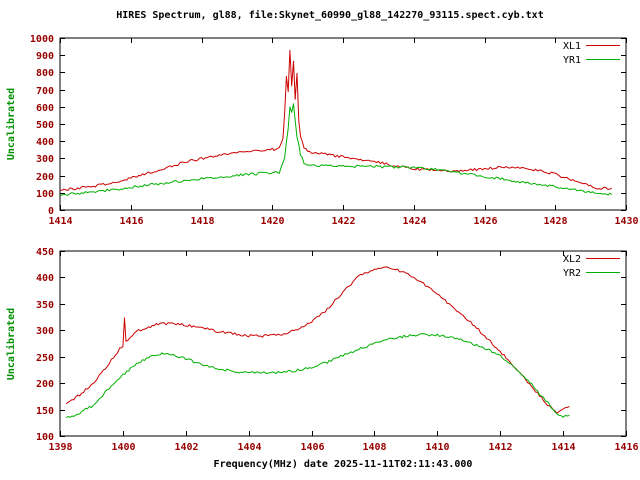 This screenshot has width=640, height=480. Describe the element at coordinates (42, 39) in the screenshot. I see `y-tick-label: 1000` at that location.